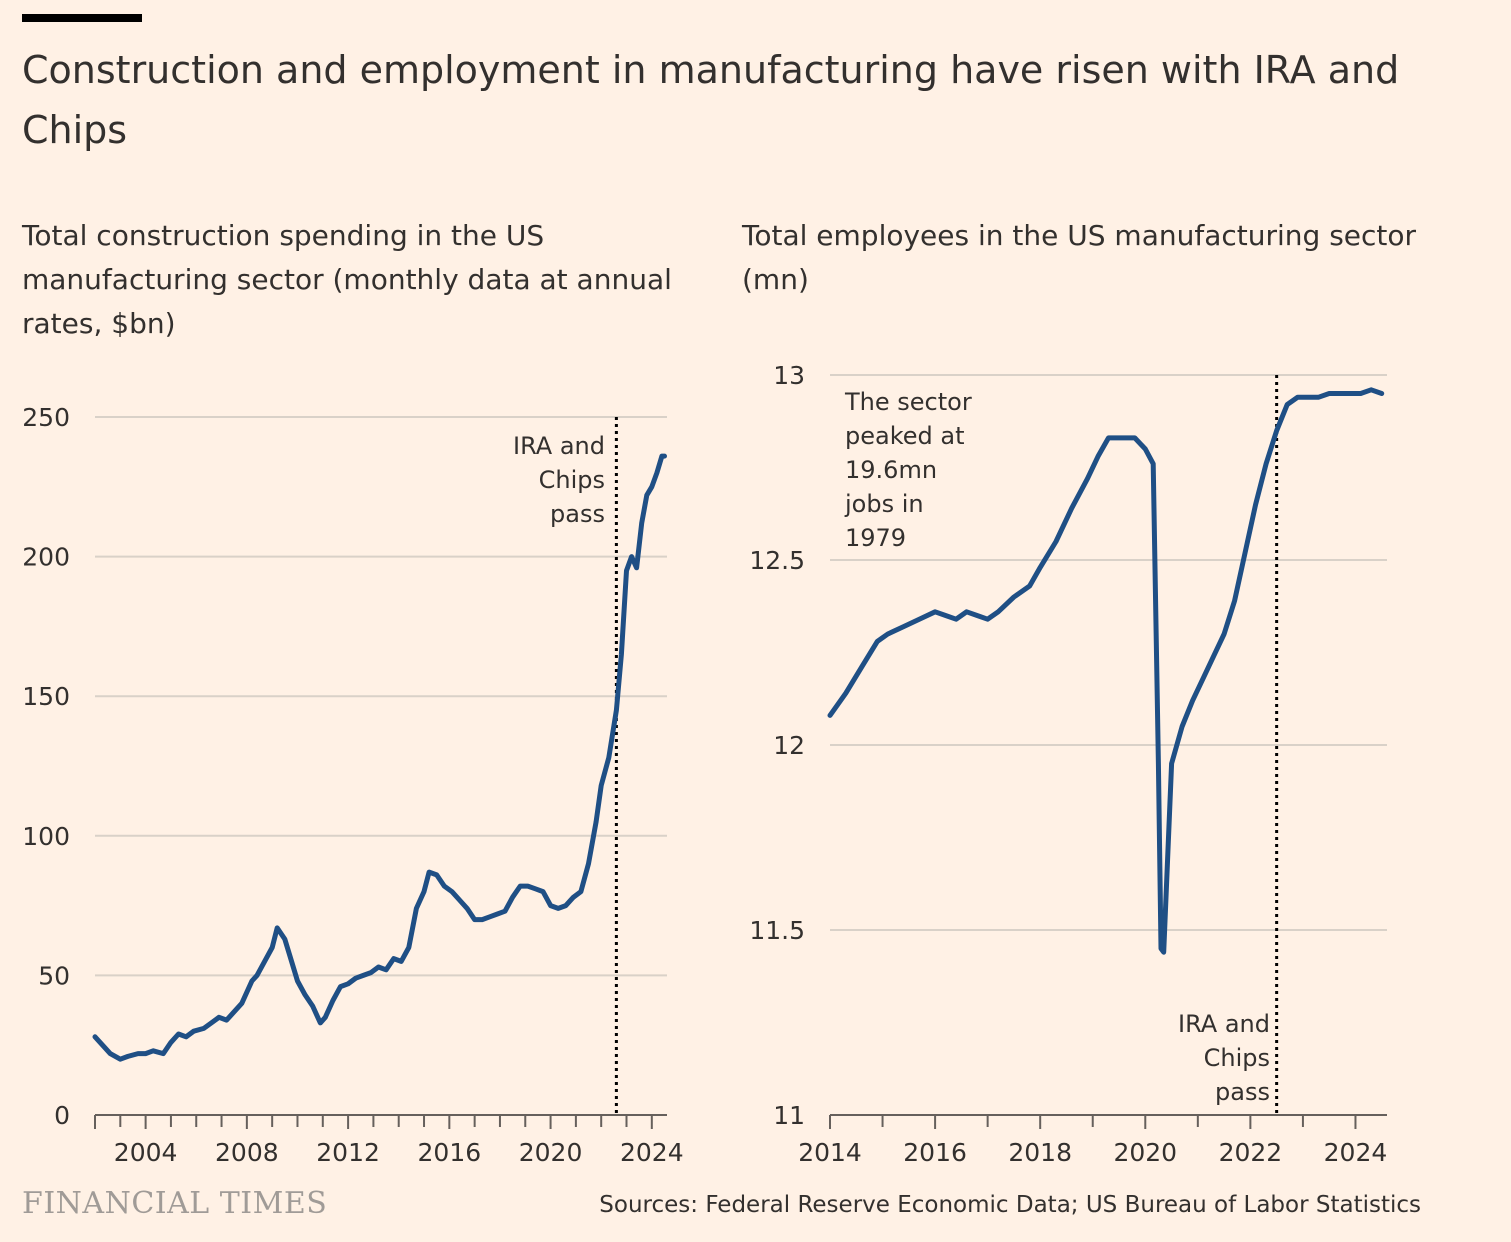  Describe the element at coordinates (789, 1115) in the screenshot. I see `y-tick-label: 11` at that location.